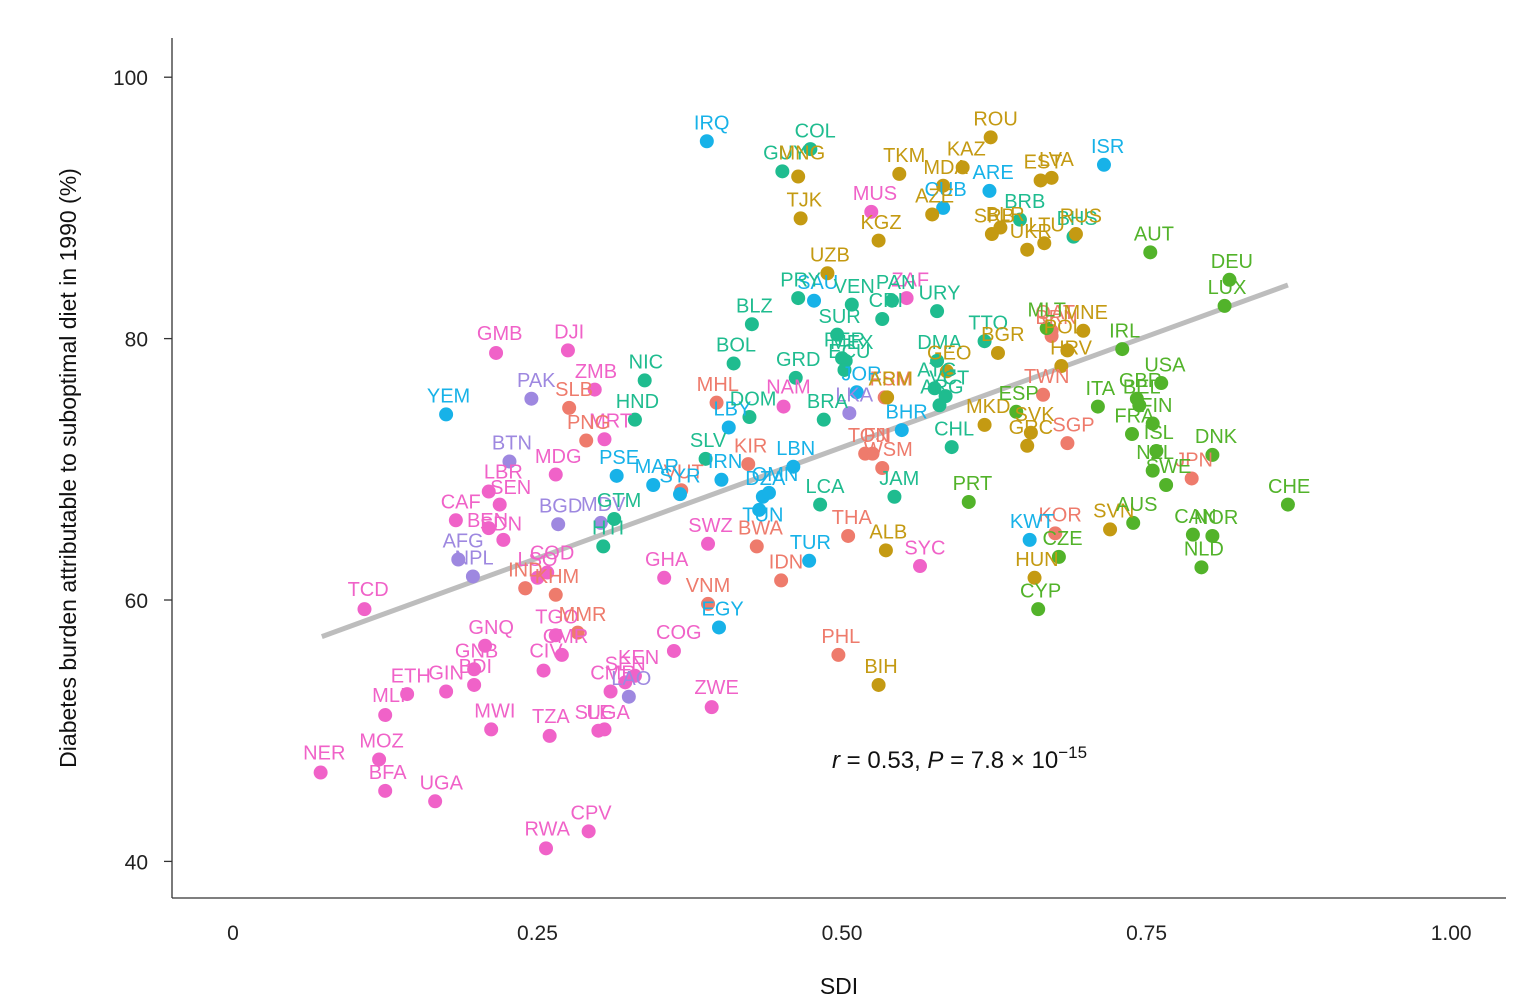 This screenshot has width=1528, height=996. I want to click on point-label: BIH, so click(880, 667).